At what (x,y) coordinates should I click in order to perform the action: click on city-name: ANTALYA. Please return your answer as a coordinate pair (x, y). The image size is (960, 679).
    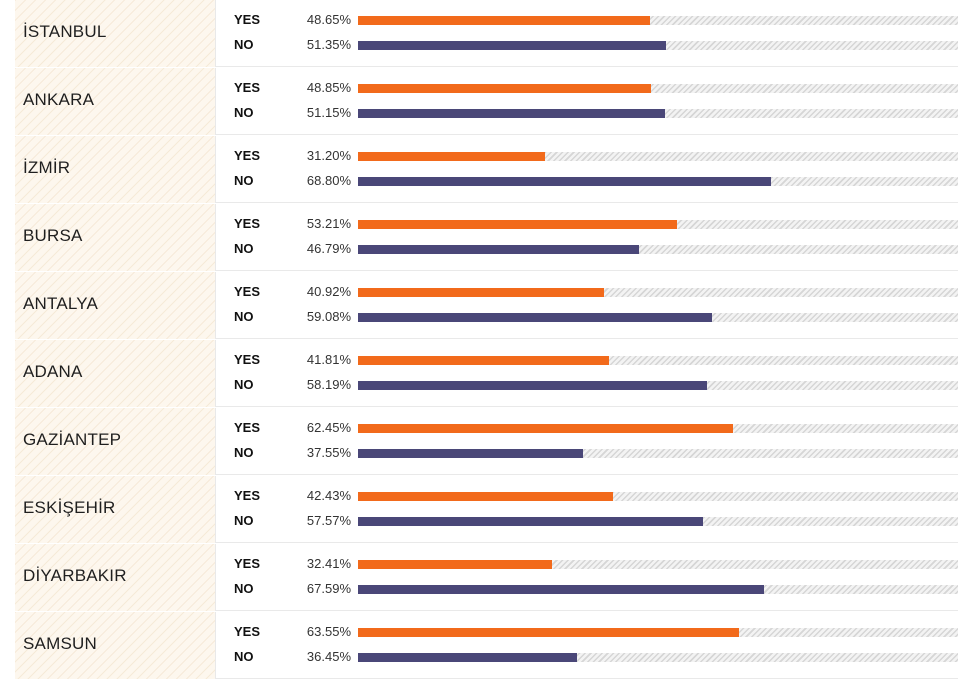
    Looking at the image, I should click on (61, 303).